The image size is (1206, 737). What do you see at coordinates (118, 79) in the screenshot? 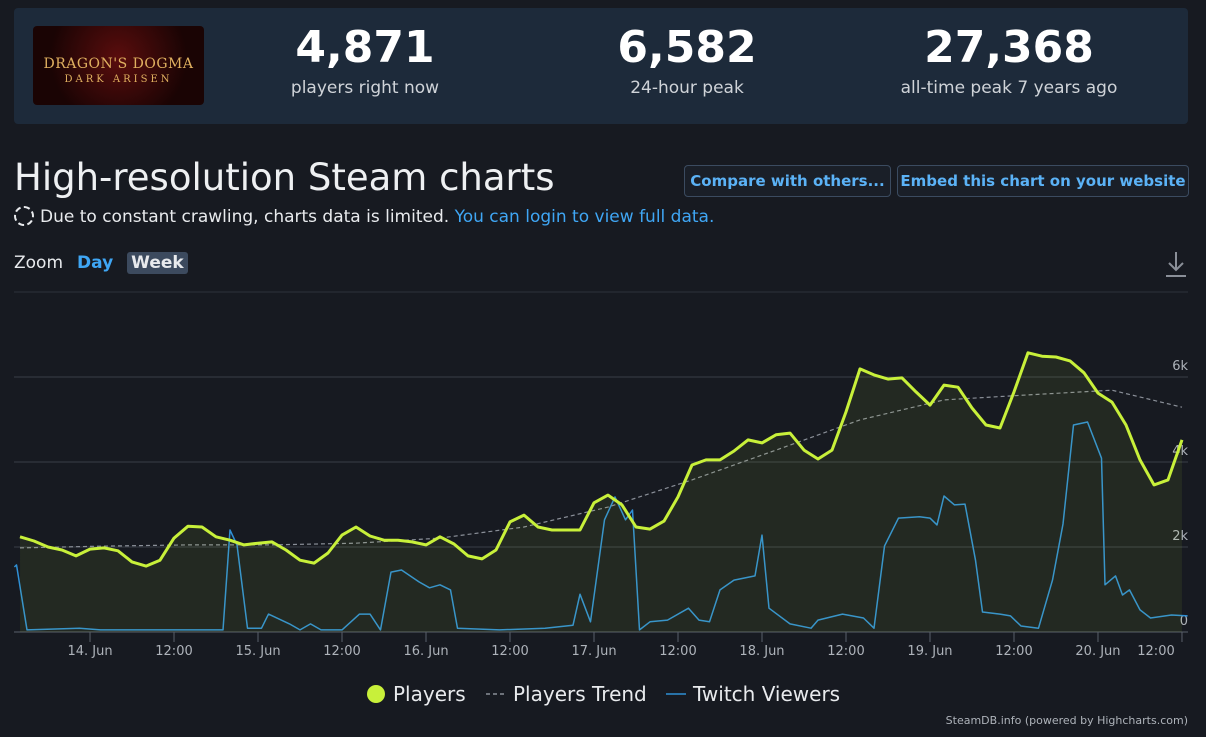
I see `logo-subtitle: DARK ARISEN` at bounding box center [118, 79].